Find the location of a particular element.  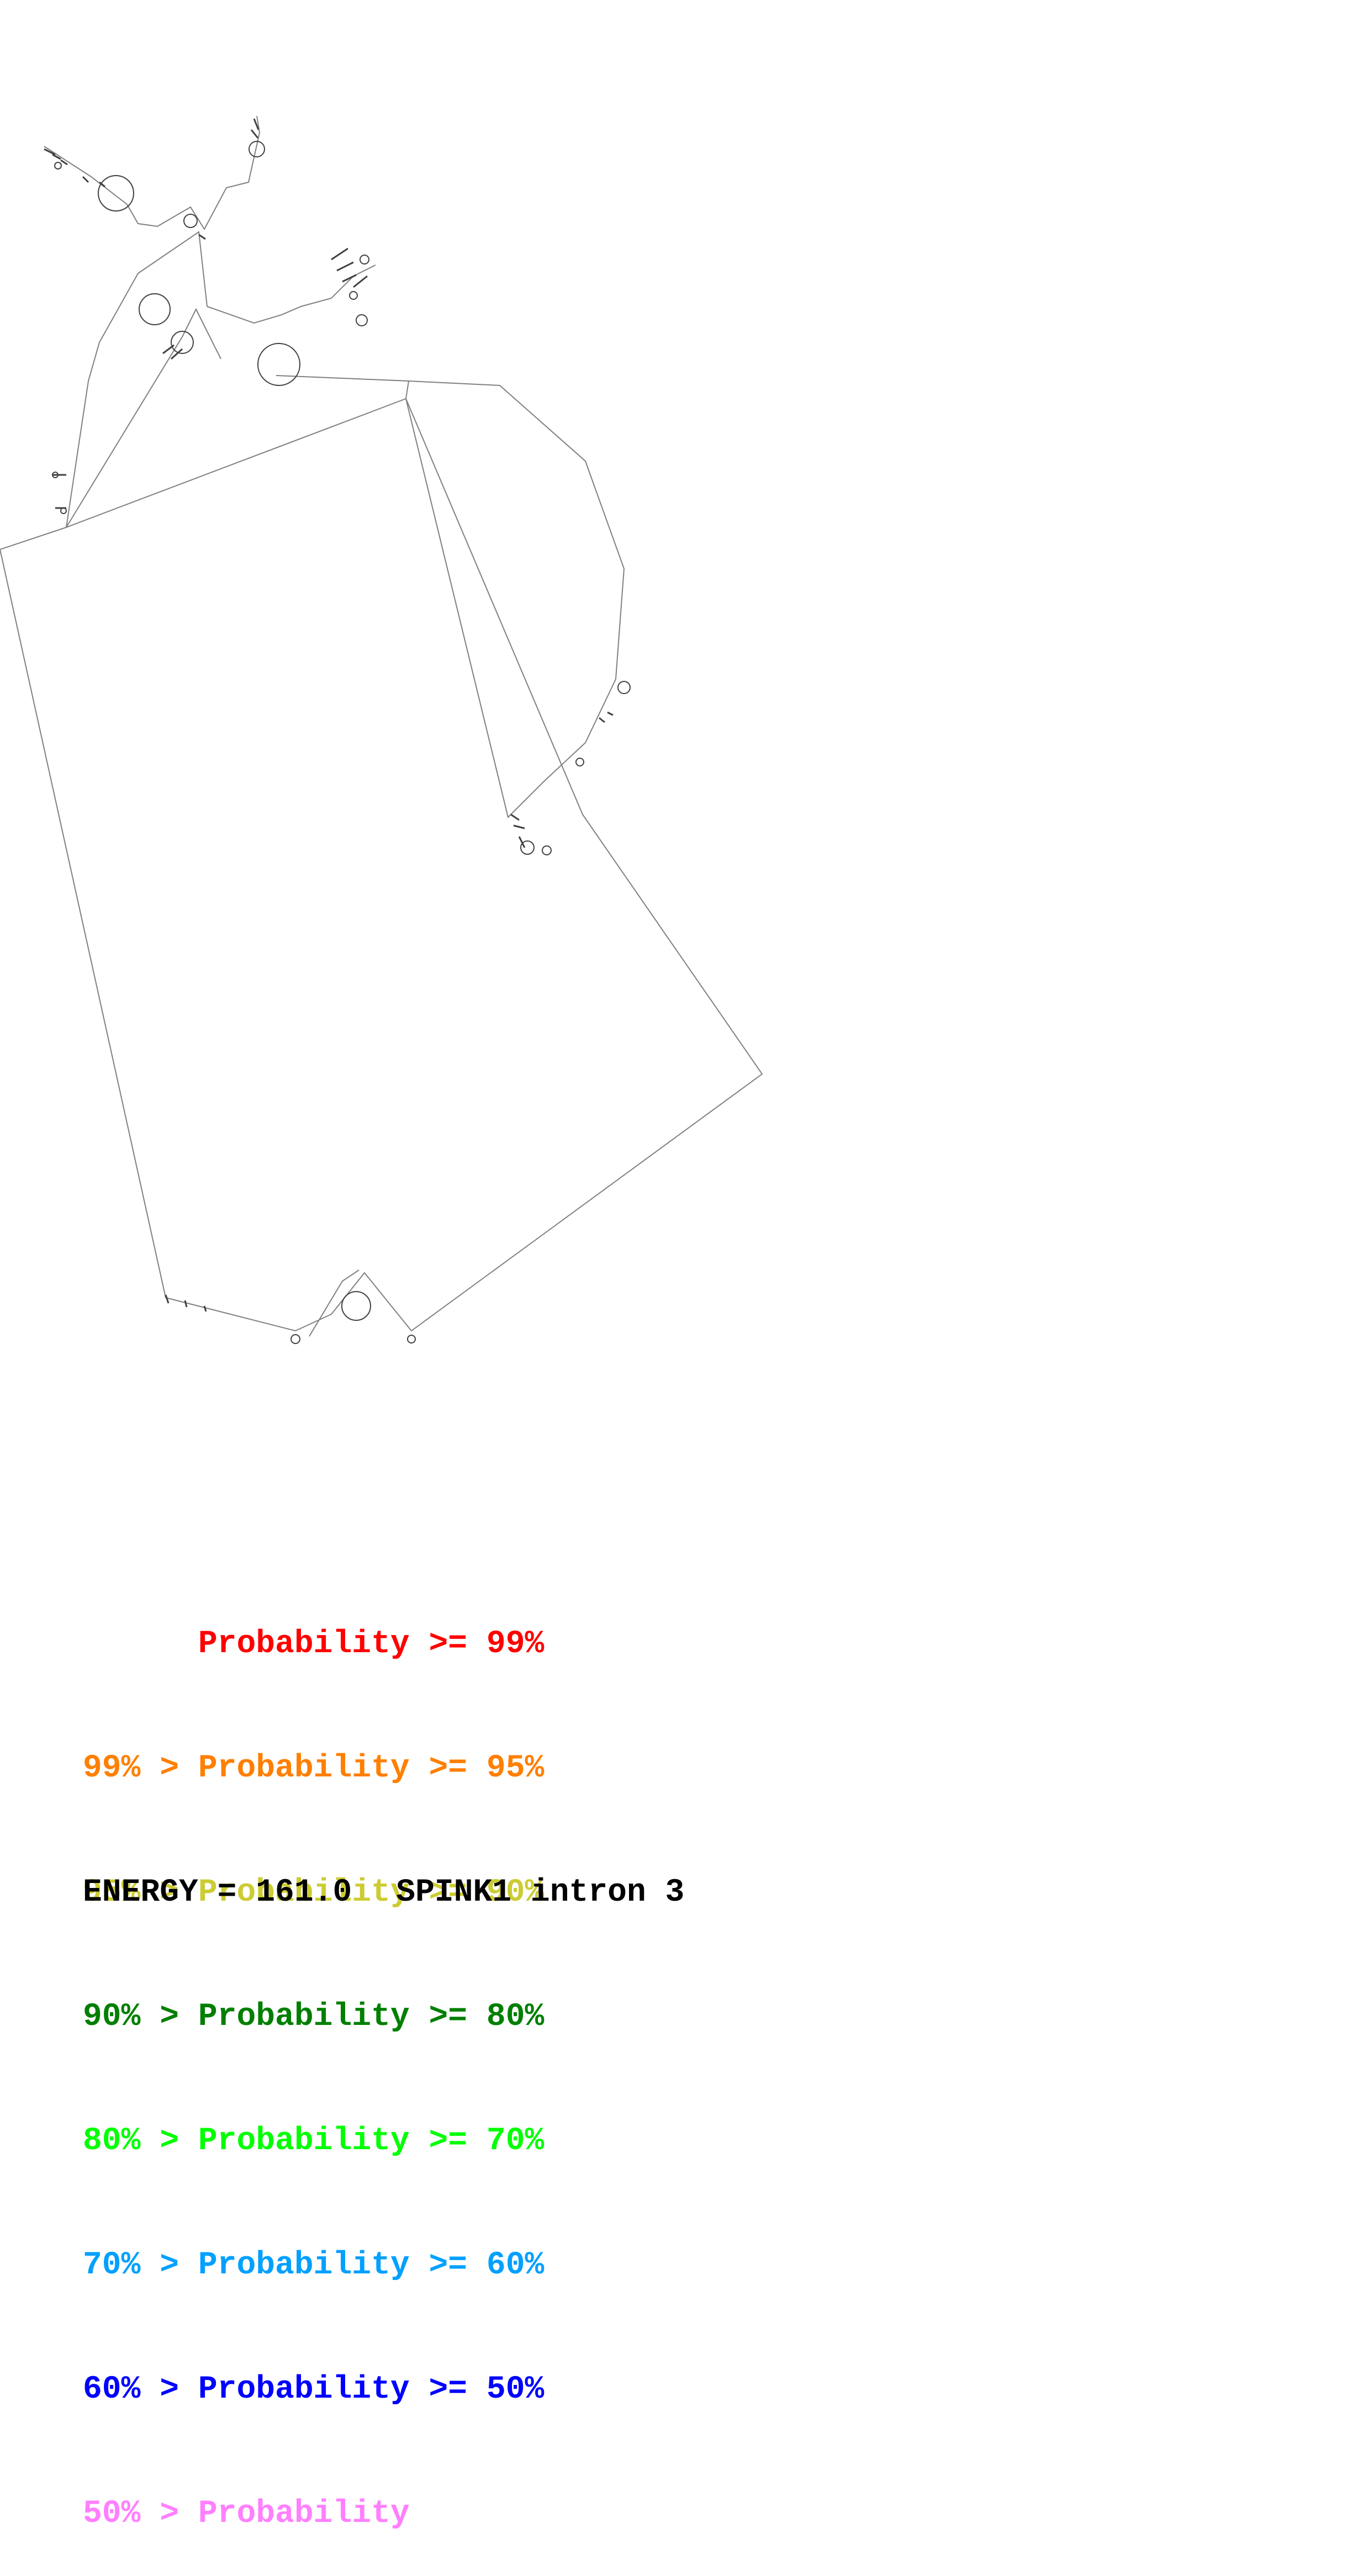

legend-row-90: 95% > Probability >= 90% is located at coordinates (314, 1893).